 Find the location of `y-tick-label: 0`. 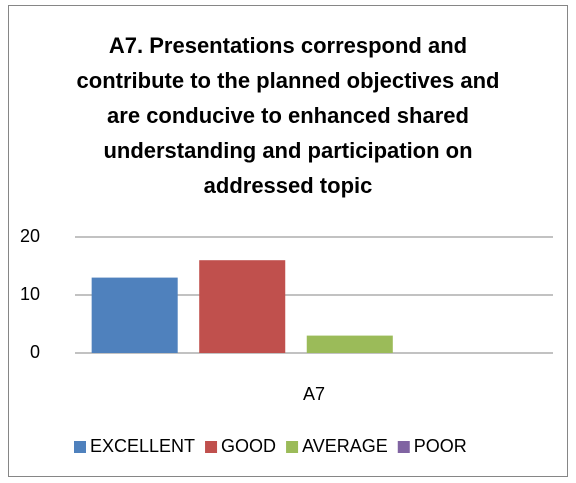

y-tick-label: 0 is located at coordinates (35, 352).